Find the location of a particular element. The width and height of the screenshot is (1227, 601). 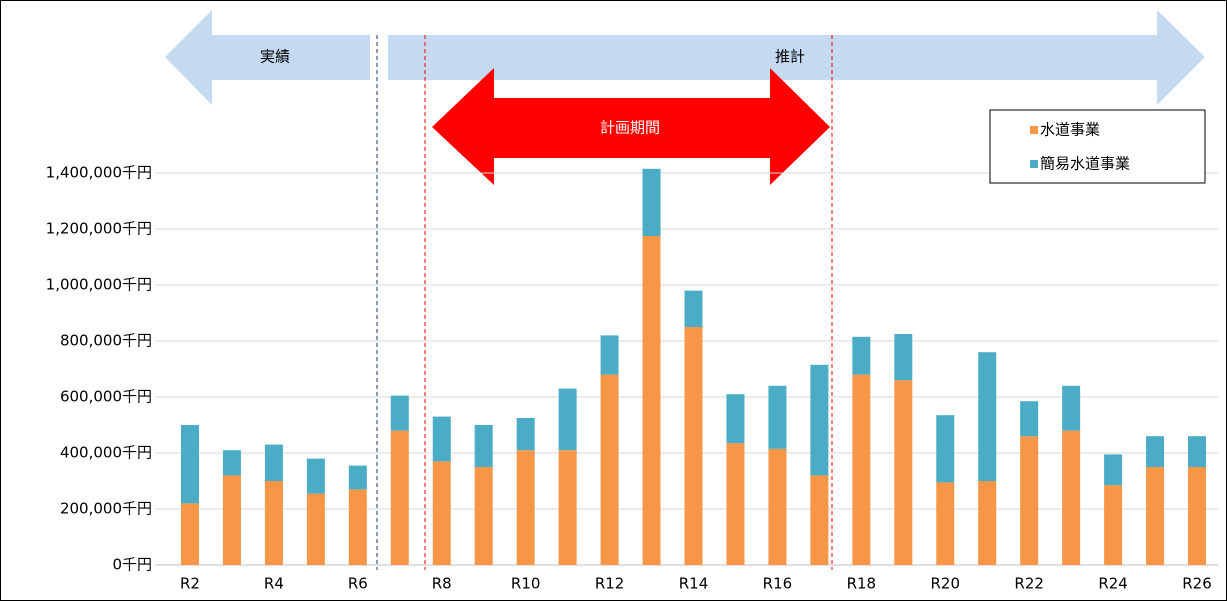

y-tick-label: 1,000,000千円 is located at coordinates (99, 285).